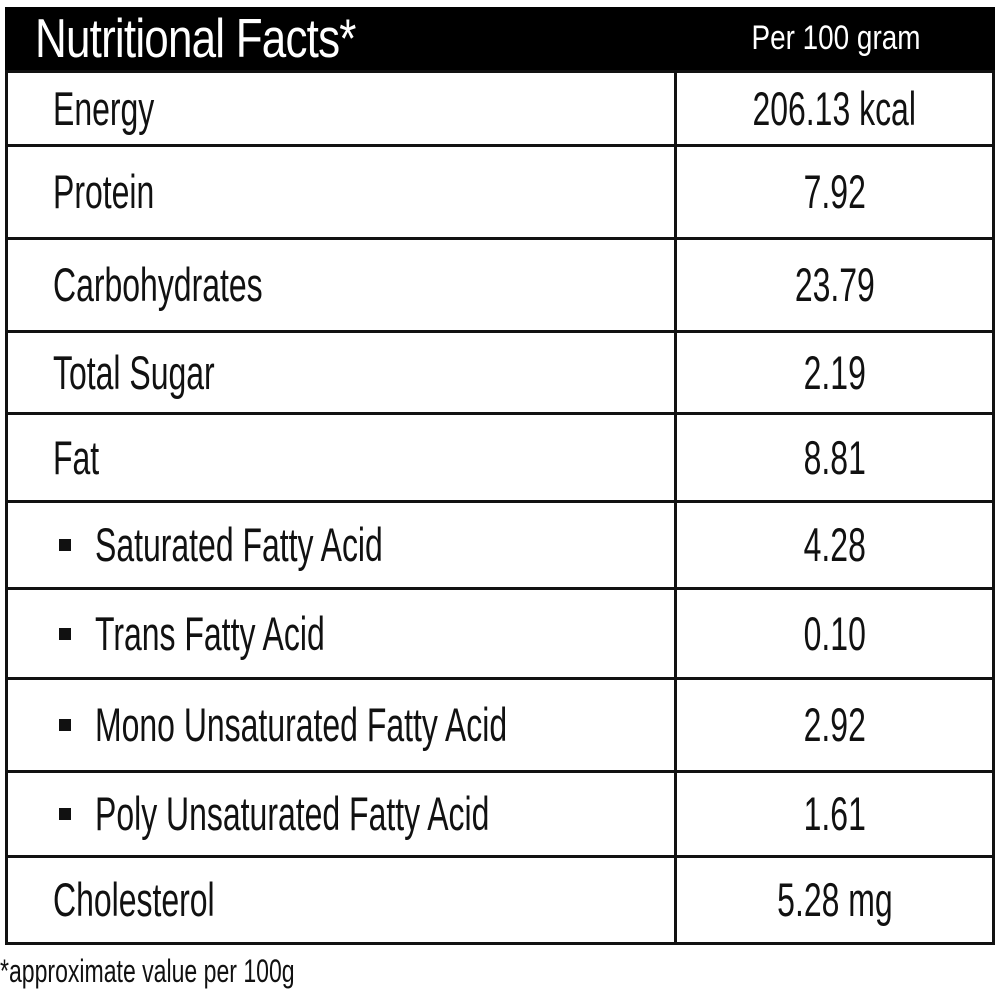 The width and height of the screenshot is (1000, 1000). Describe the element at coordinates (342, 285) in the screenshot. I see `nutrient-label-cell: Carbohydrates` at that location.